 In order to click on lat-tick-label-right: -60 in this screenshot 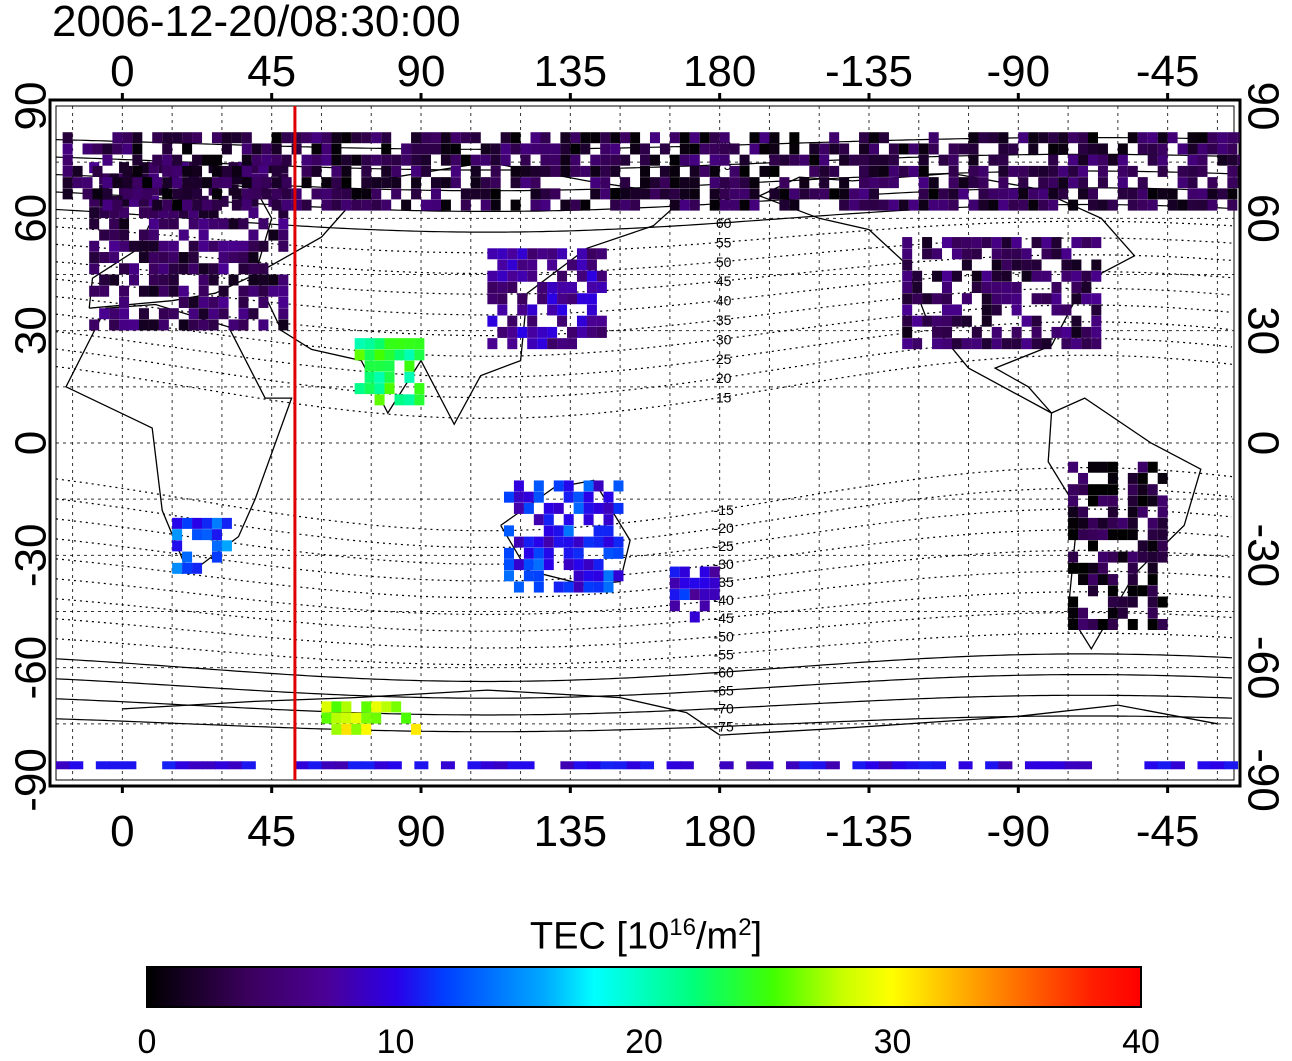, I will do `click(1263, 668)`.